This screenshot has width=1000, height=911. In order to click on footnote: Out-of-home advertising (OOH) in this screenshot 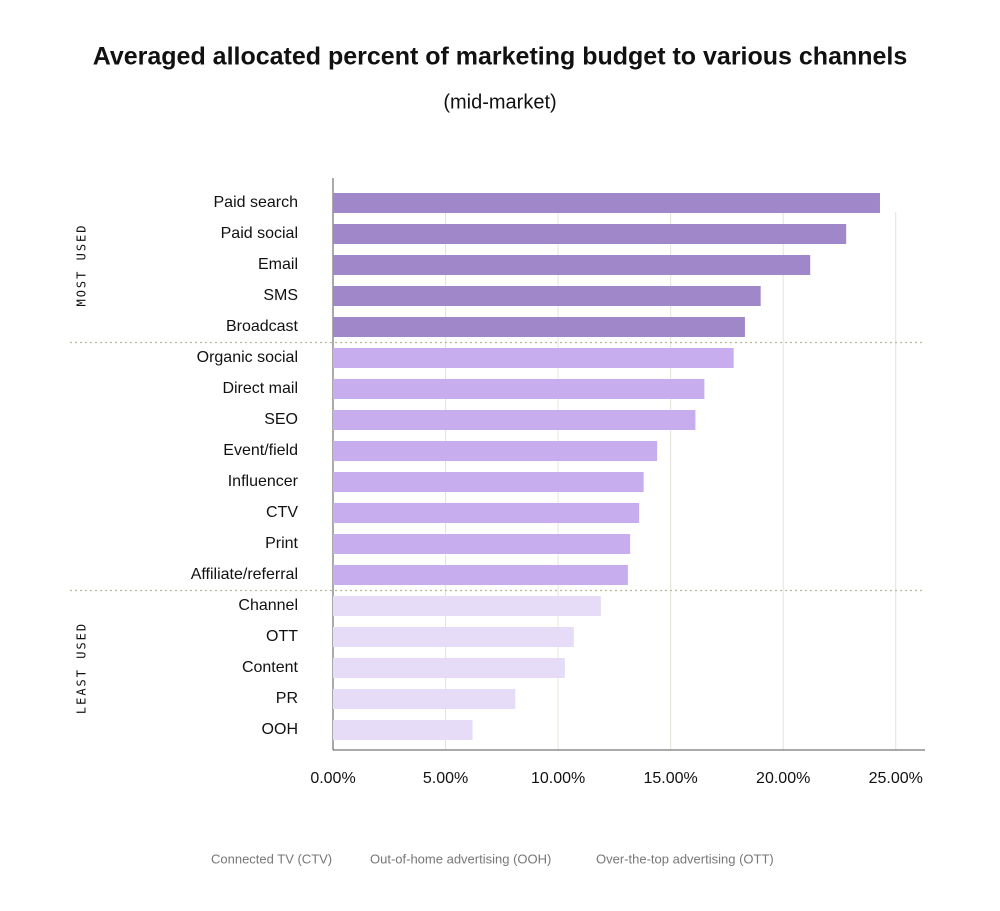, I will do `click(460, 858)`.